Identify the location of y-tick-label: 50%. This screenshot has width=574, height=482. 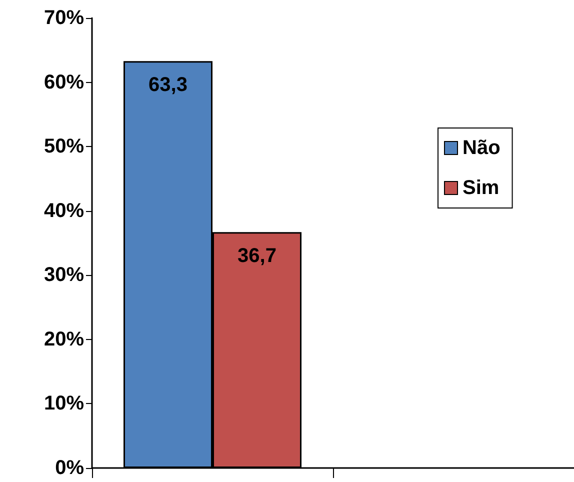
(64, 147).